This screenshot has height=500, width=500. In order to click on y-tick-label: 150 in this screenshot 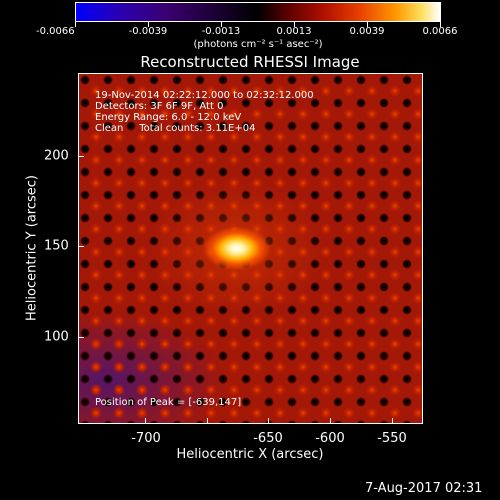, I will do `click(56, 246)`.